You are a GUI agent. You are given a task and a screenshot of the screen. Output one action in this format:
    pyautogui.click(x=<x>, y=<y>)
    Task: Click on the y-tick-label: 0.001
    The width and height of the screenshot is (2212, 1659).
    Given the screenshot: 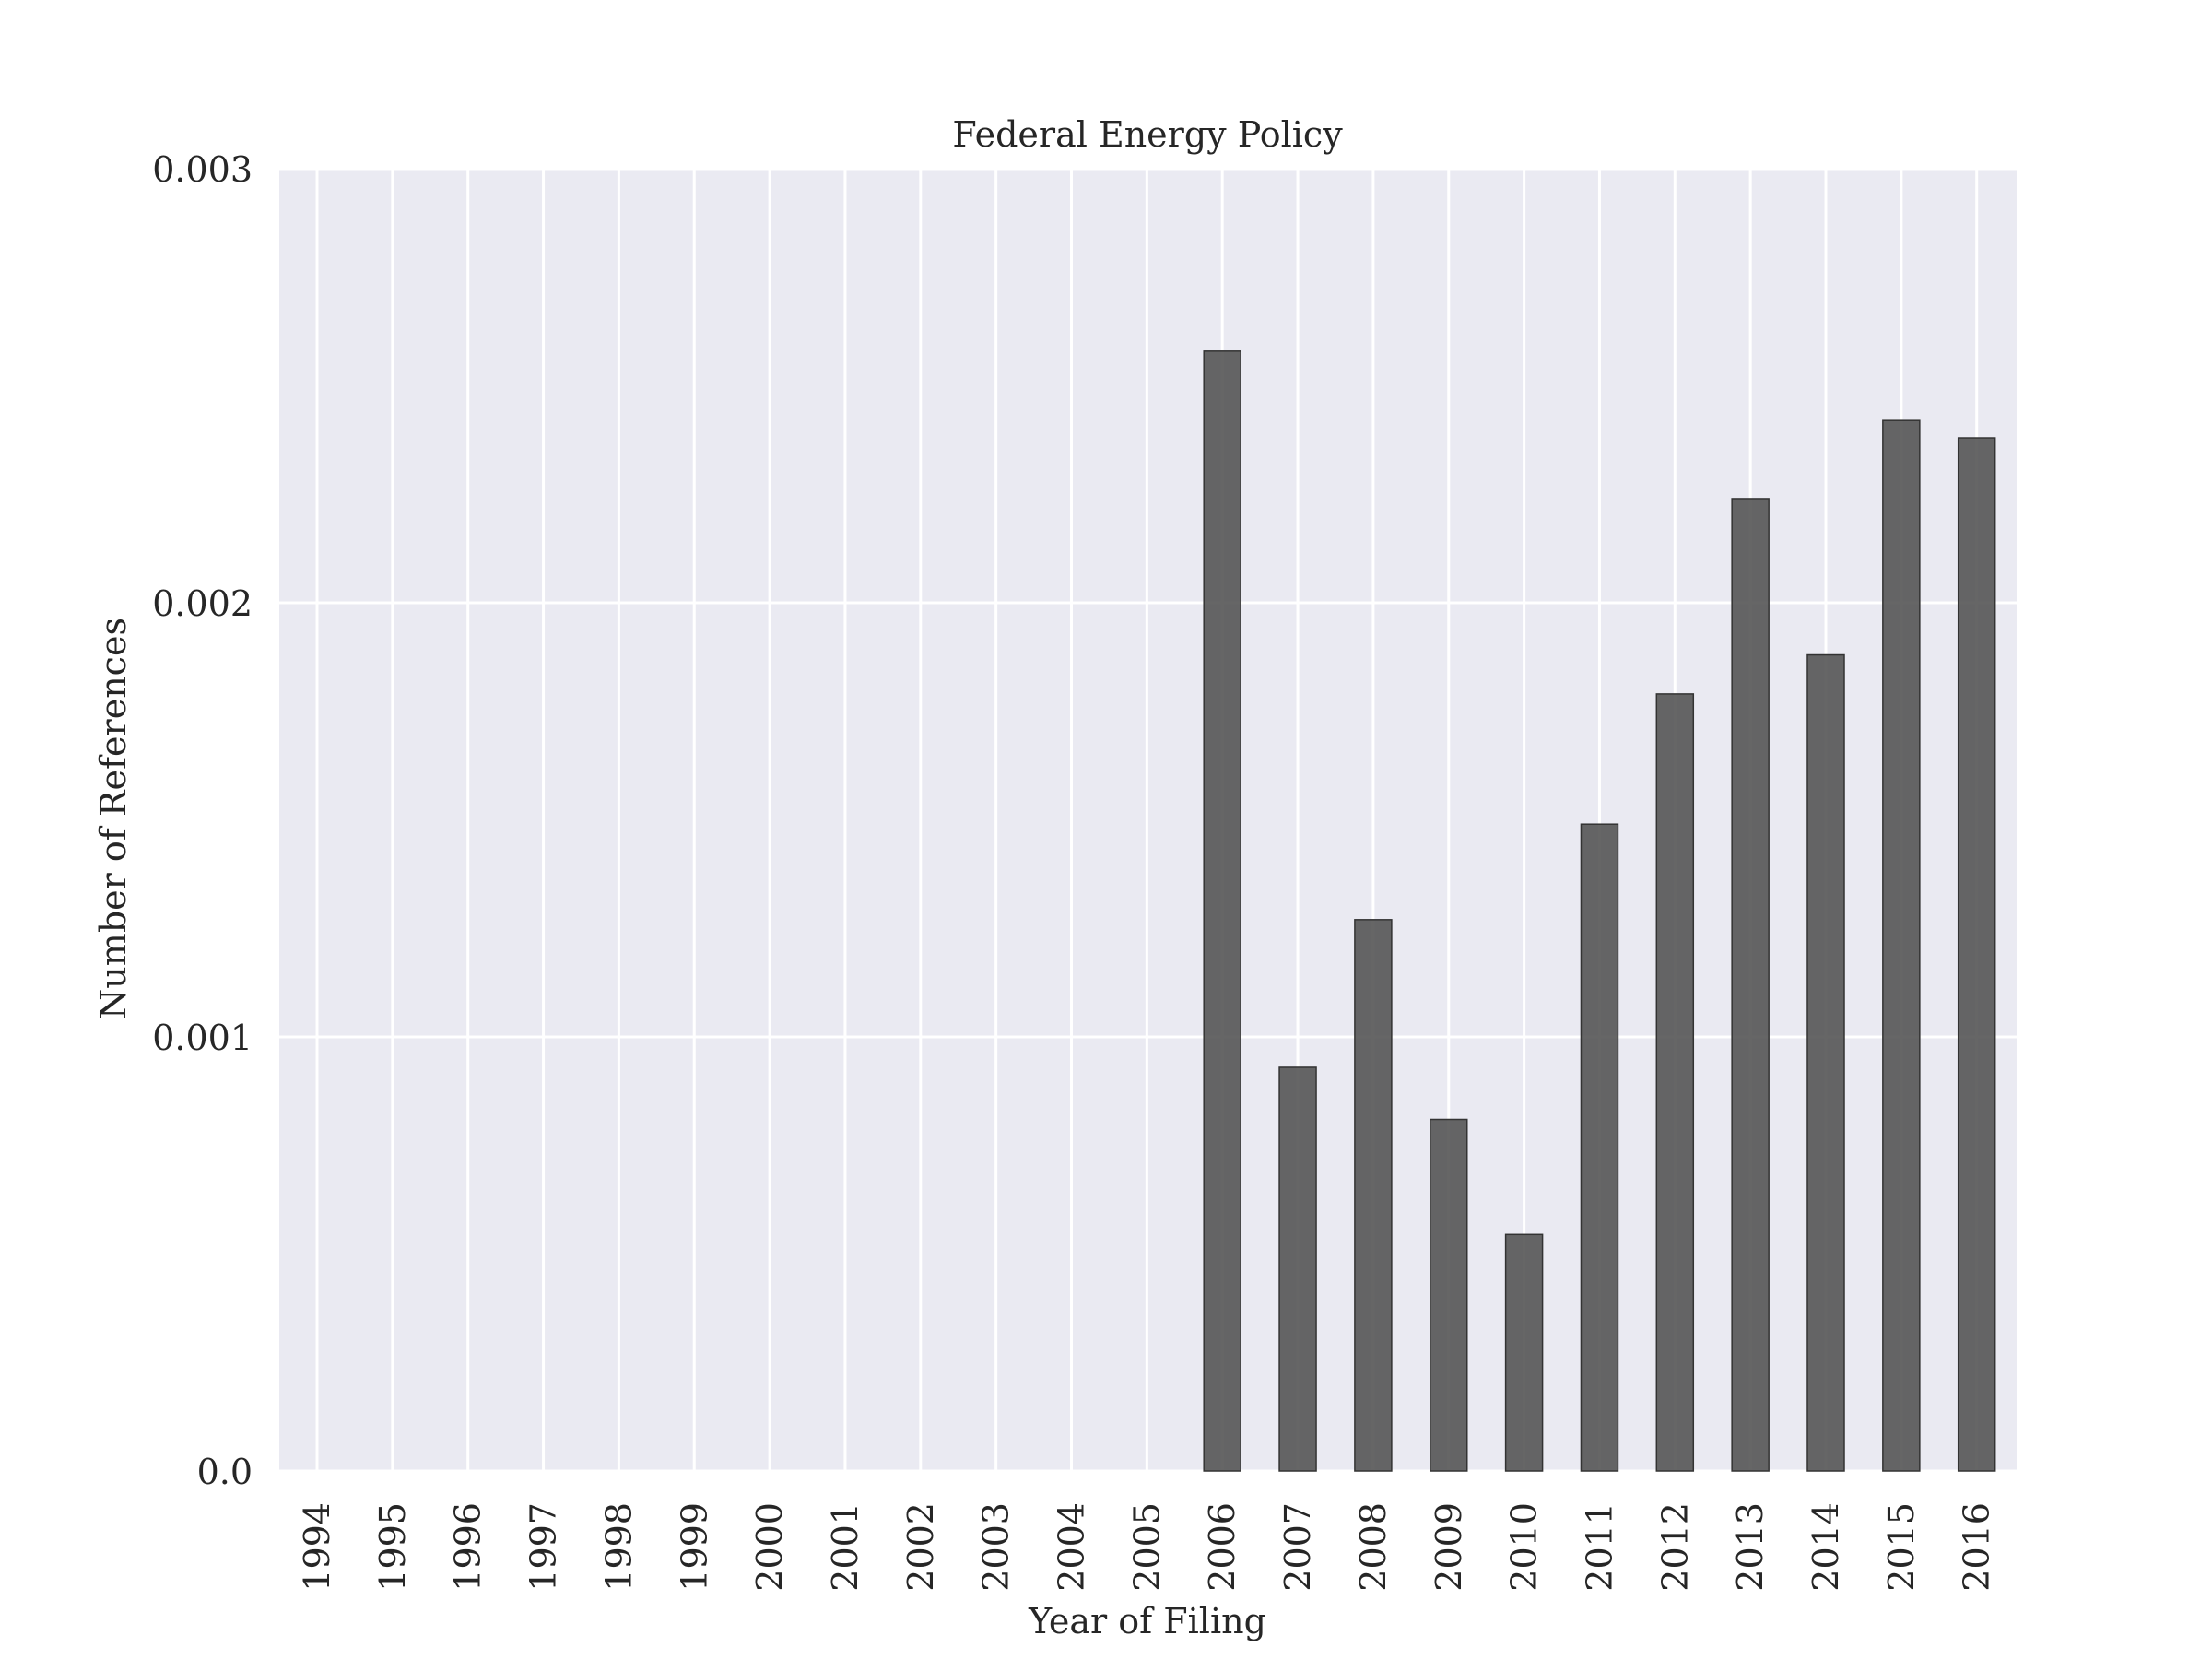 What is the action you would take?
    pyautogui.click(x=202, y=1038)
    